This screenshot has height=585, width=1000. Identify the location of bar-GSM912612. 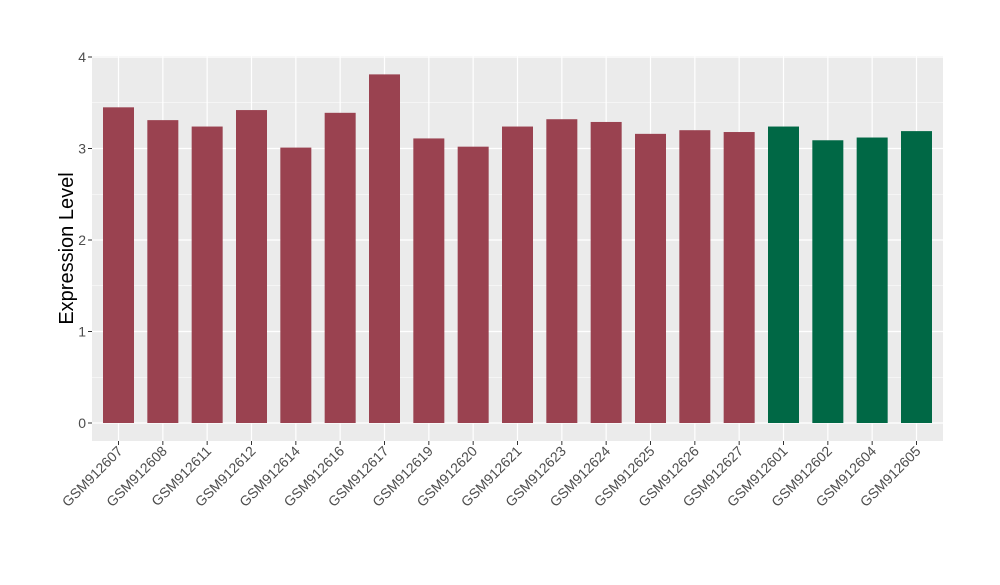
(251, 266).